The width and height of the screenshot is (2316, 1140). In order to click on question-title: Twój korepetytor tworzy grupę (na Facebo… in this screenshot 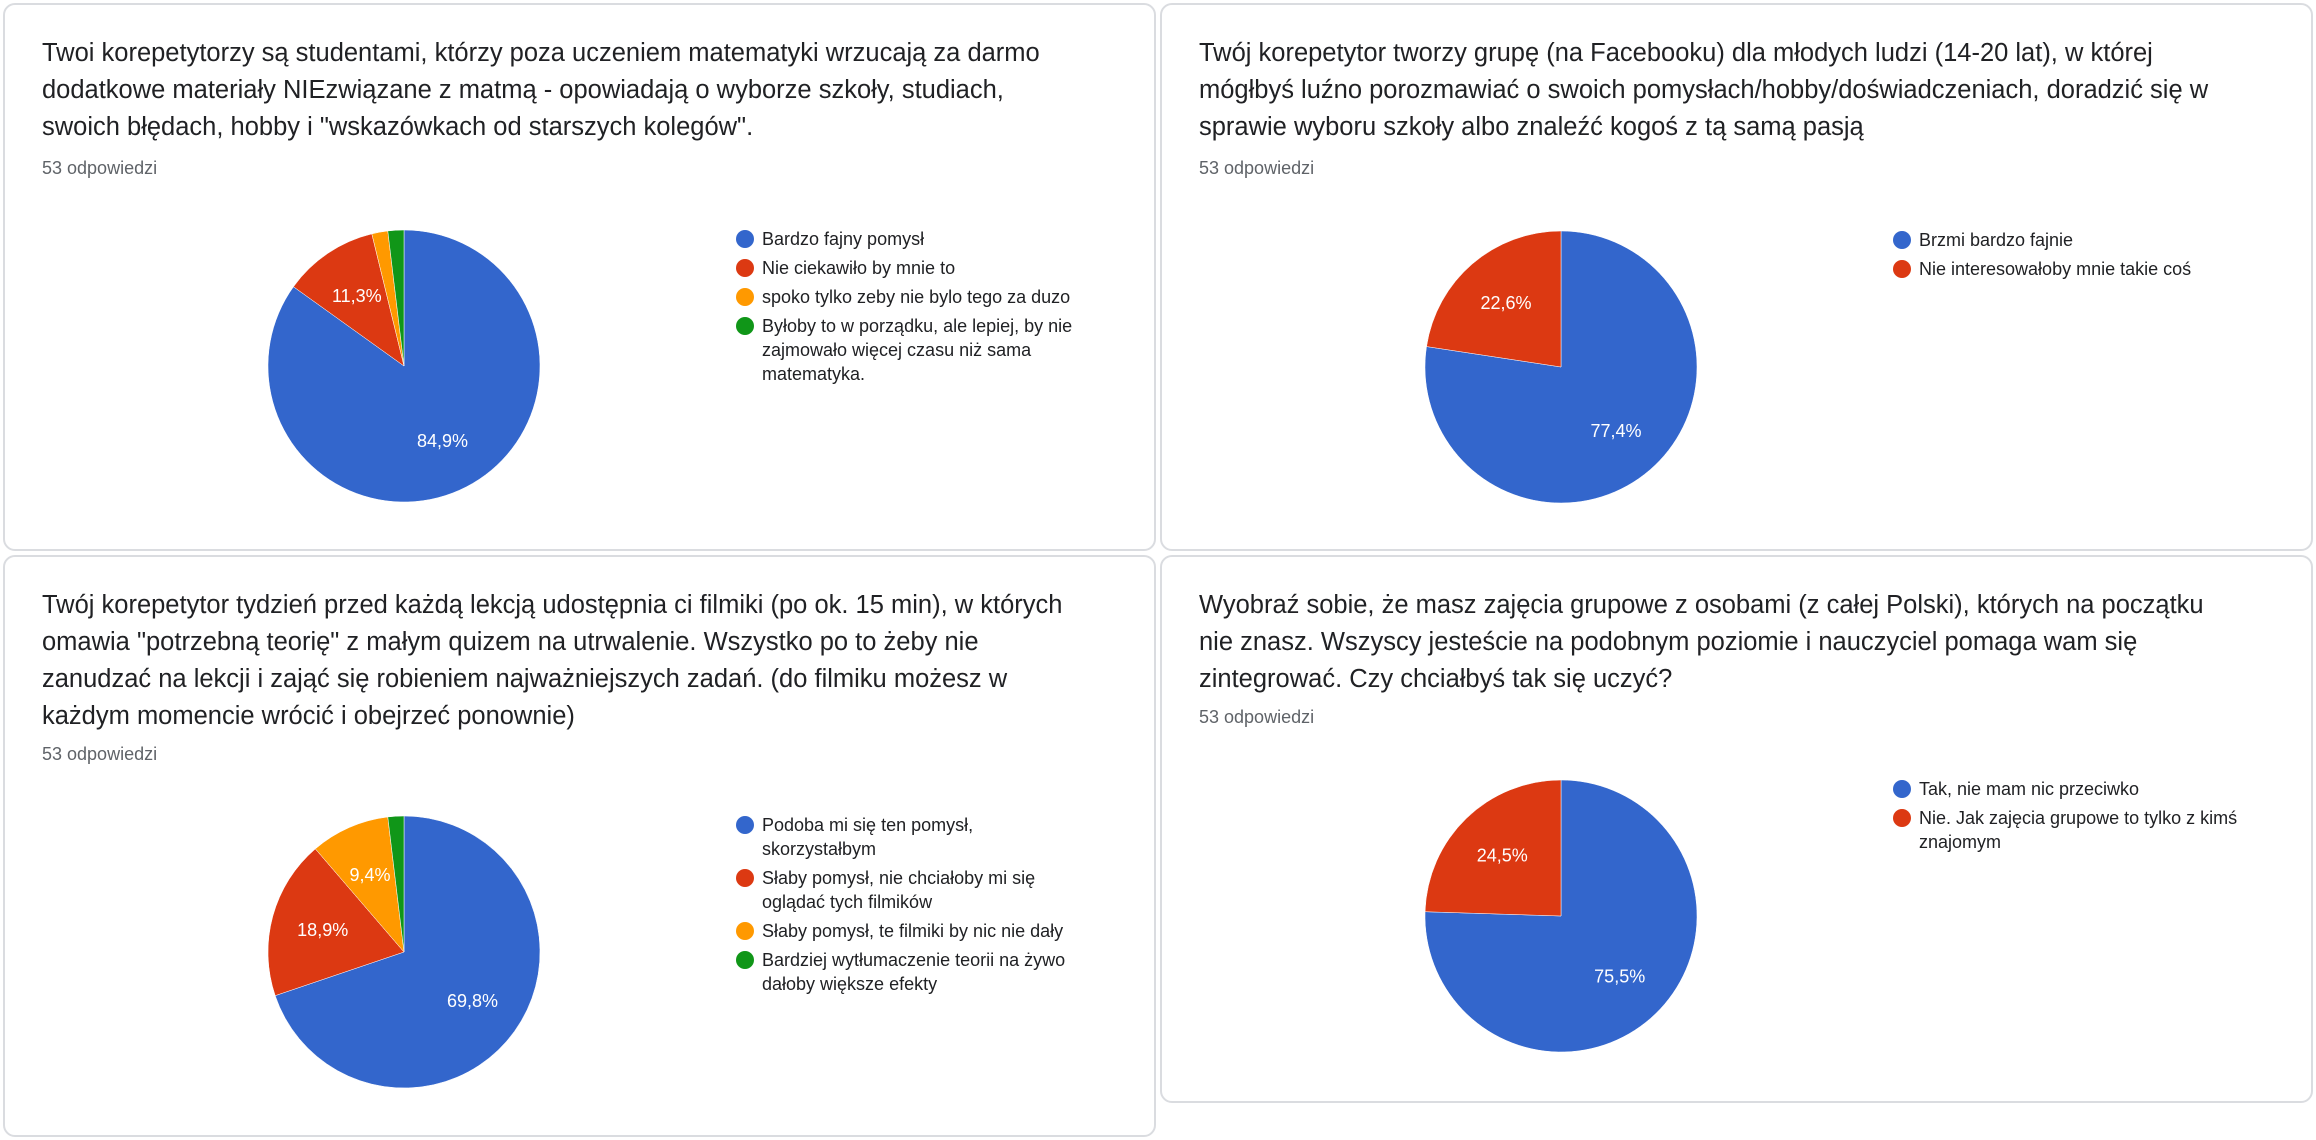, I will do `click(1704, 90)`.